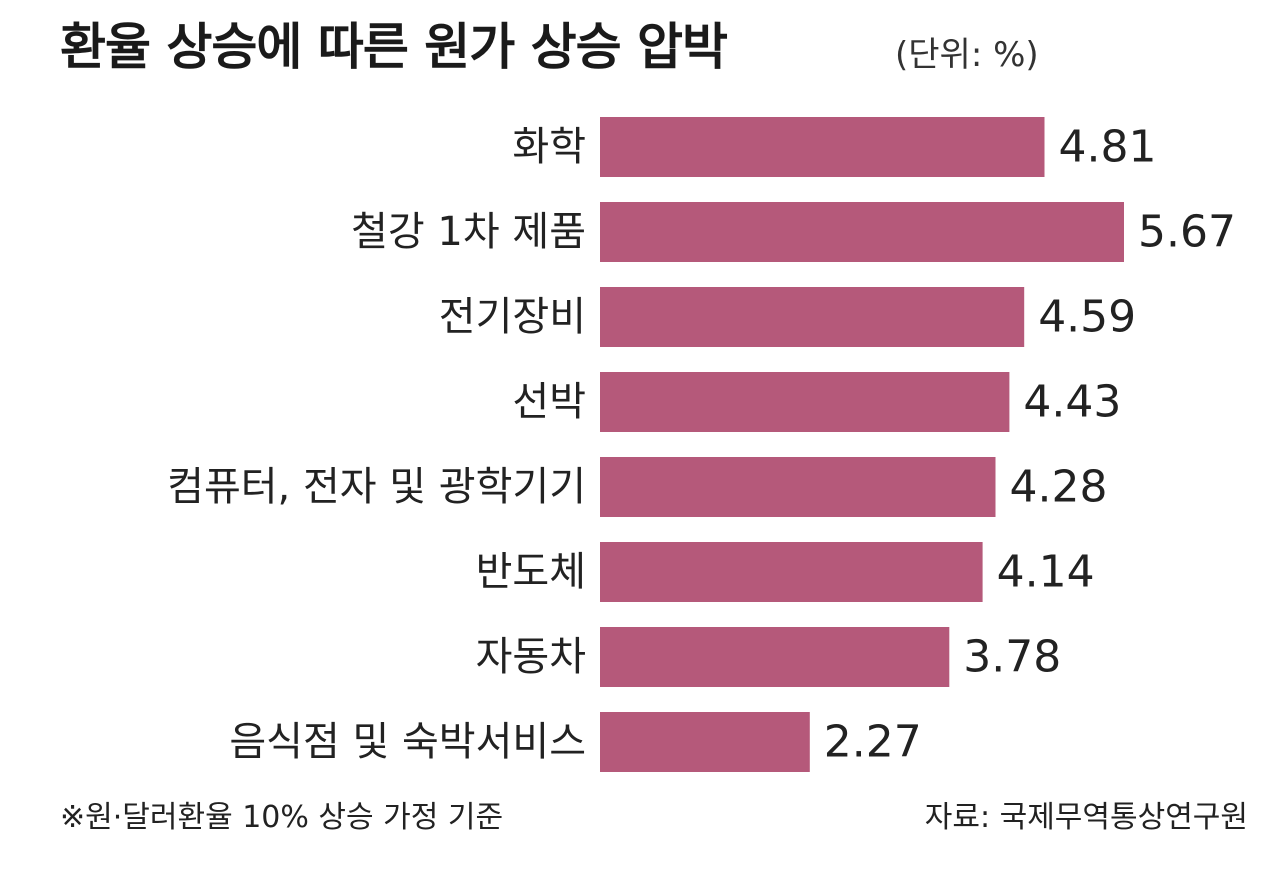 Image resolution: width=1280 pixels, height=869 pixels. Describe the element at coordinates (282, 817) in the screenshot. I see `footnote: ※원·달러환율 10% 상승 가정 기준` at that location.